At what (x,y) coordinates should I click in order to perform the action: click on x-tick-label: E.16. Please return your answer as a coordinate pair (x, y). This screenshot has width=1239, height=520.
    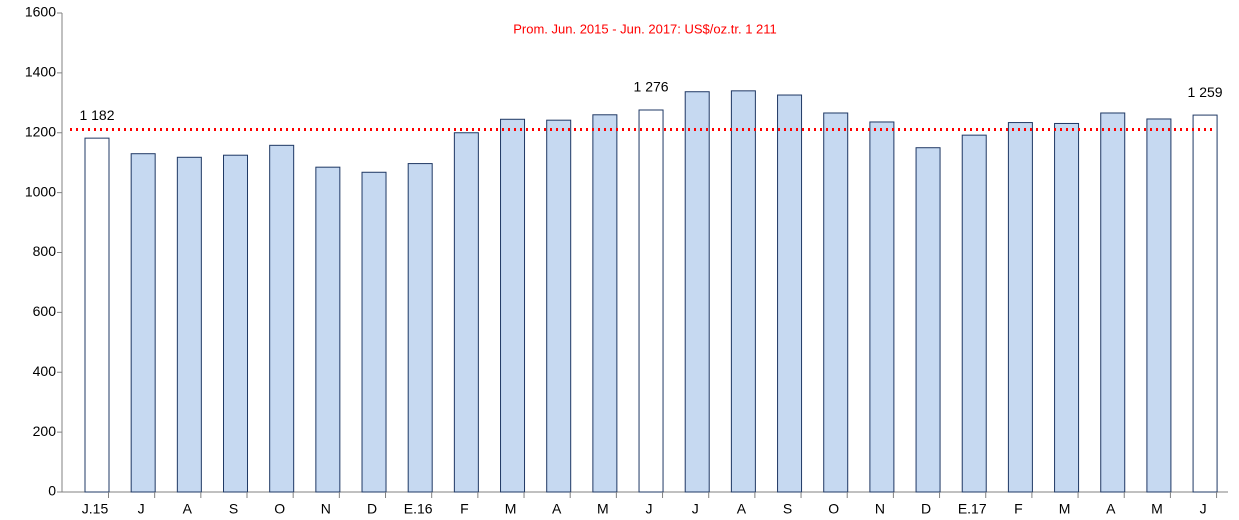
    Looking at the image, I should click on (418, 509).